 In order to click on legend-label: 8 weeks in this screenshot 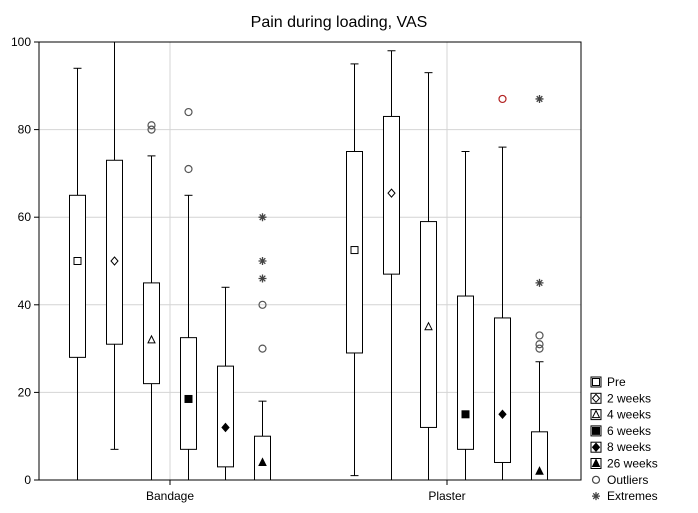, I will do `click(629, 447)`.